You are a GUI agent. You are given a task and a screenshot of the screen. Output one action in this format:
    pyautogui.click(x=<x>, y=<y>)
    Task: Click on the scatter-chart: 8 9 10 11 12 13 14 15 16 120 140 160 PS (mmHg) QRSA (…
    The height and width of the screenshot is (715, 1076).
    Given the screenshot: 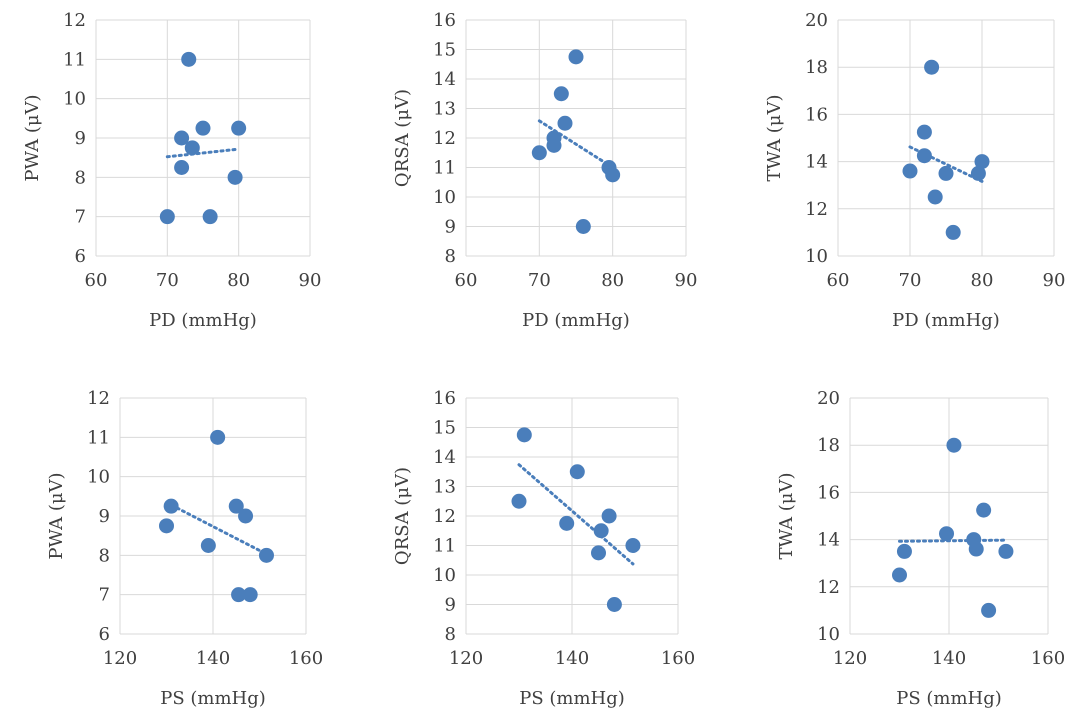 What is the action you would take?
    pyautogui.click(x=543, y=548)
    